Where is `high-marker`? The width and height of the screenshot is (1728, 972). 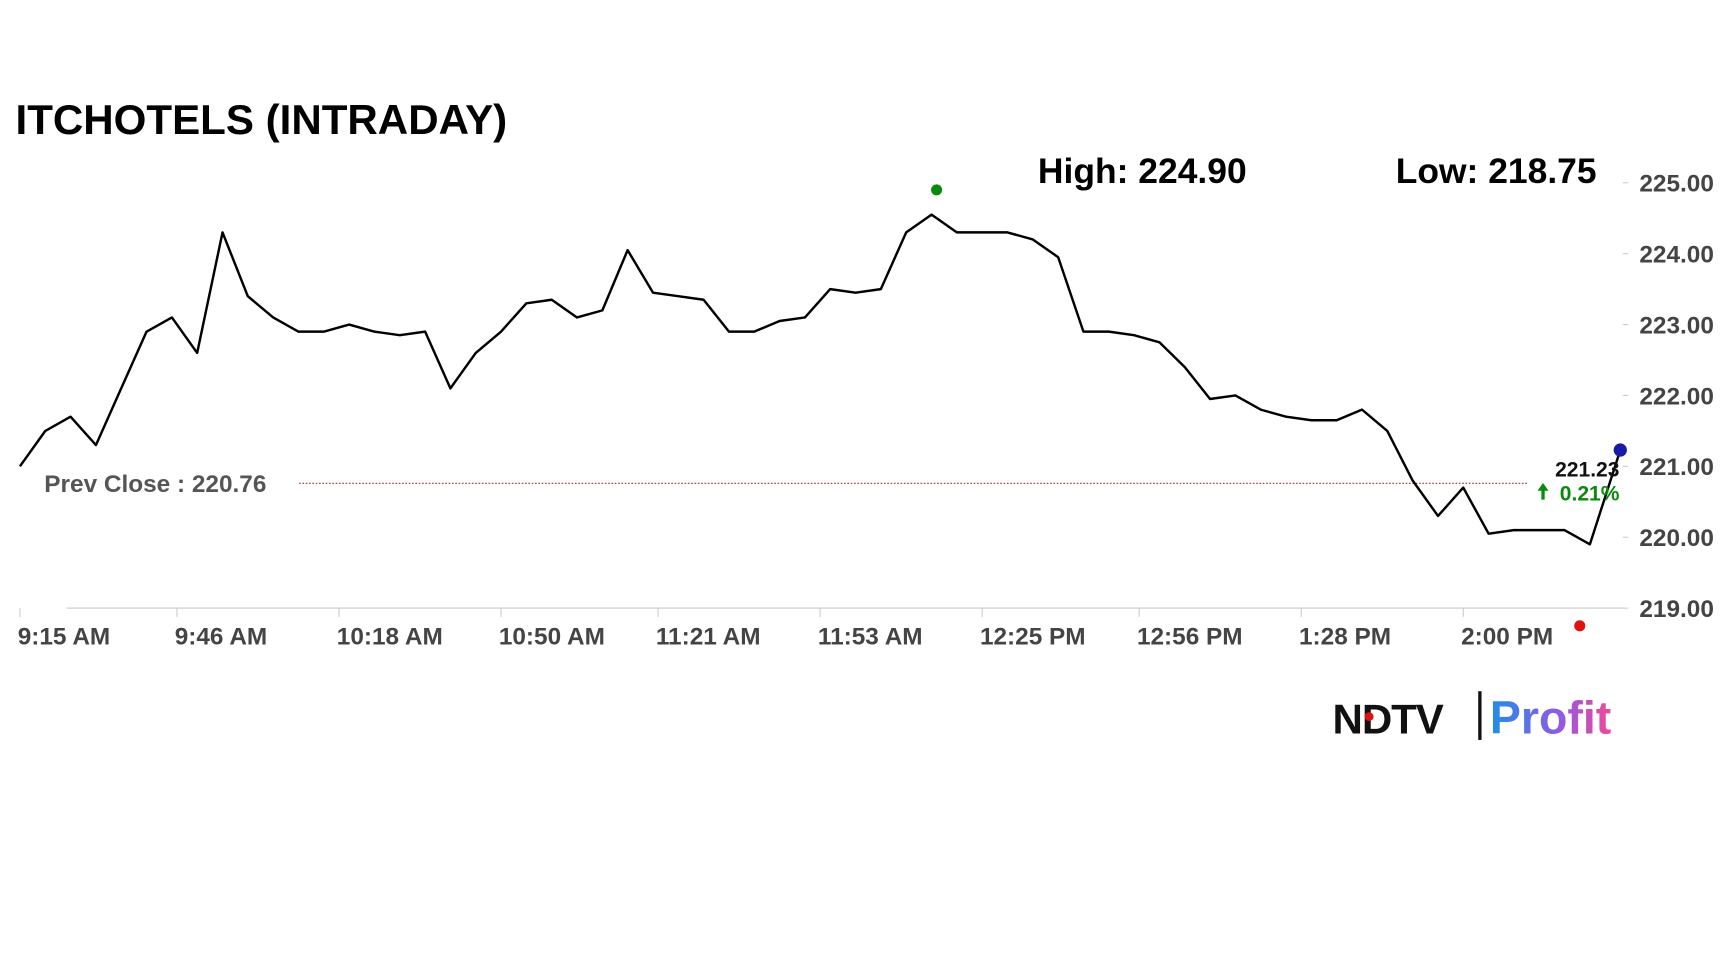
high-marker is located at coordinates (937, 190).